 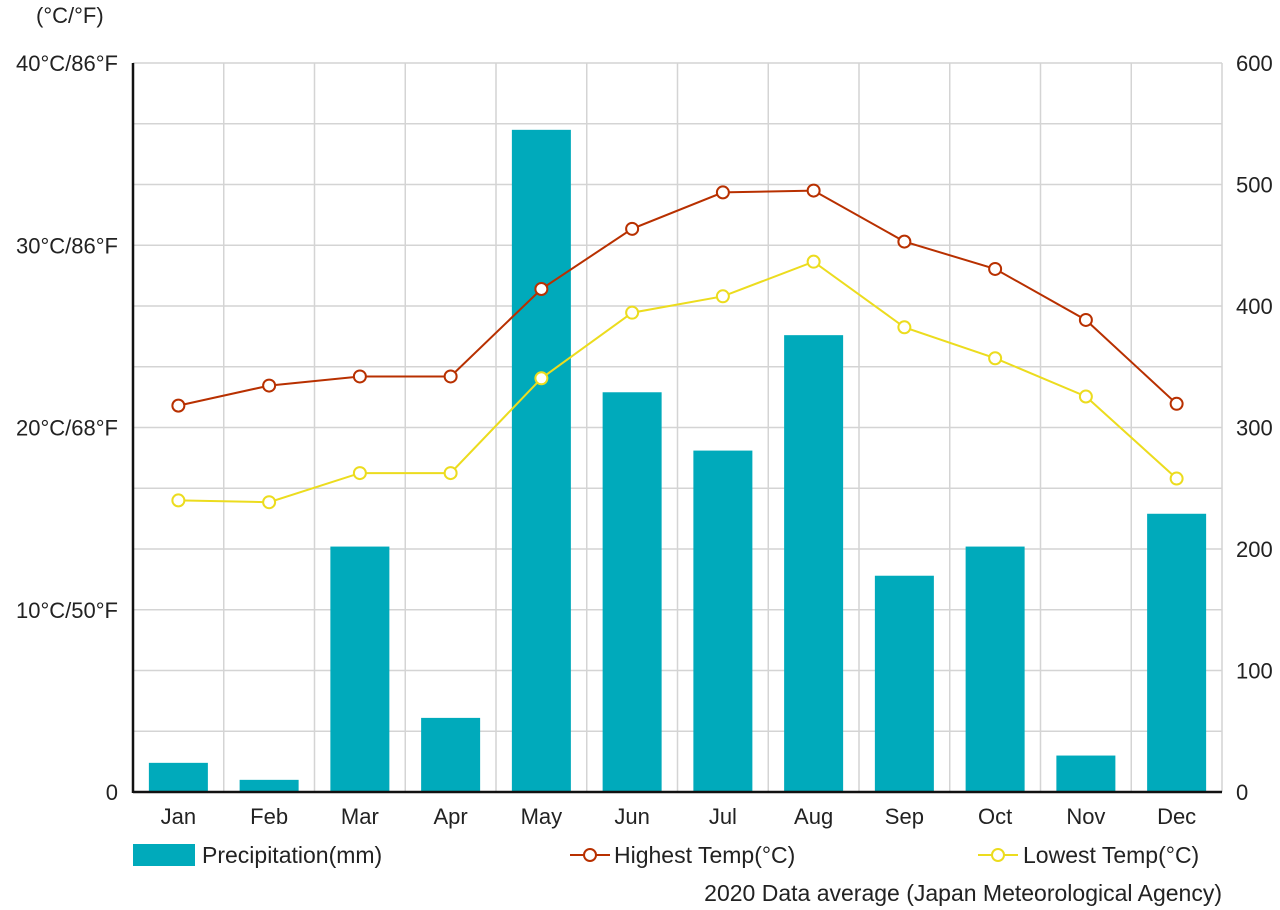 What do you see at coordinates (1177, 652) in the screenshot?
I see `bar-dec` at bounding box center [1177, 652].